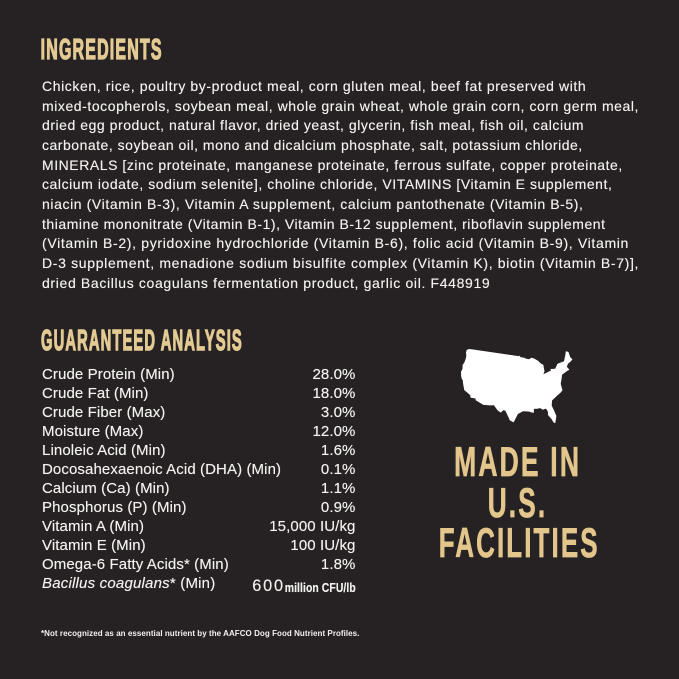 The height and width of the screenshot is (679, 679). What do you see at coordinates (517, 462) in the screenshot?
I see `svg-text: MADE IN` at bounding box center [517, 462].